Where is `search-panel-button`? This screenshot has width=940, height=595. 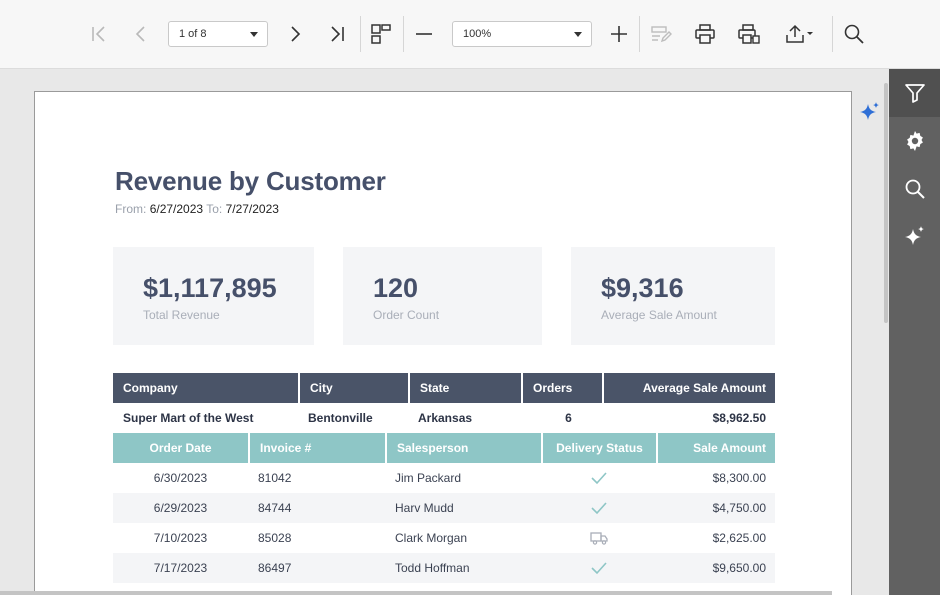 search-panel-button is located at coordinates (914, 189).